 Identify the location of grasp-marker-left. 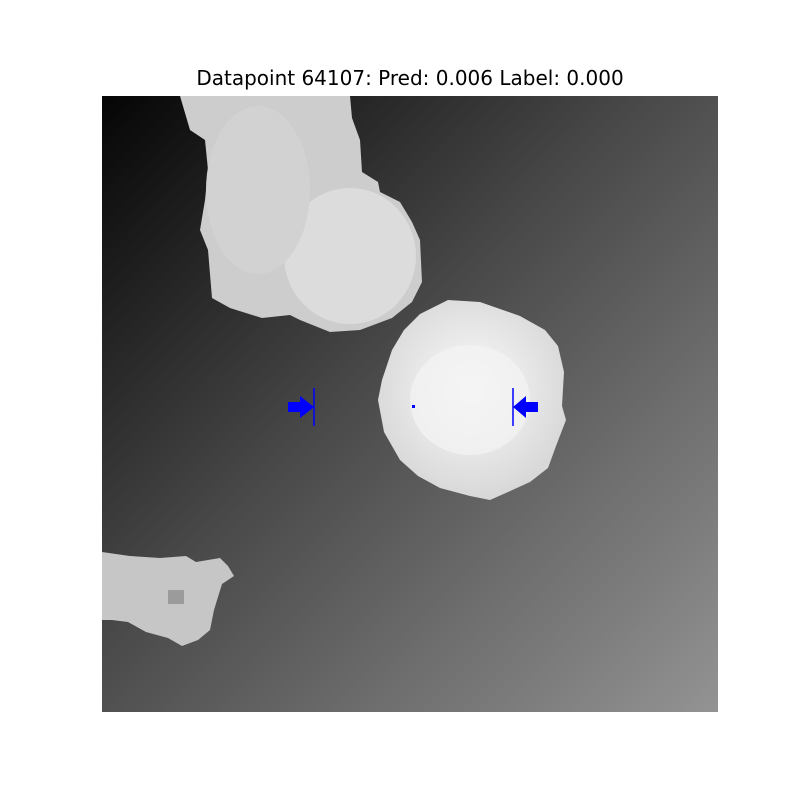
(301, 407).